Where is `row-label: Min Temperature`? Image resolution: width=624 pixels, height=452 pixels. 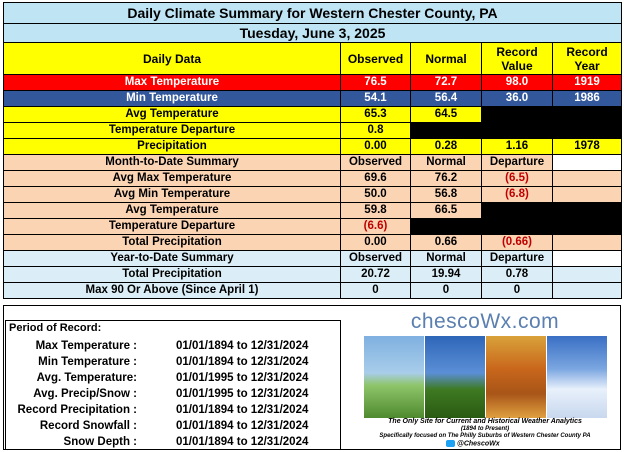
row-label: Min Temperature is located at coordinates (172, 98).